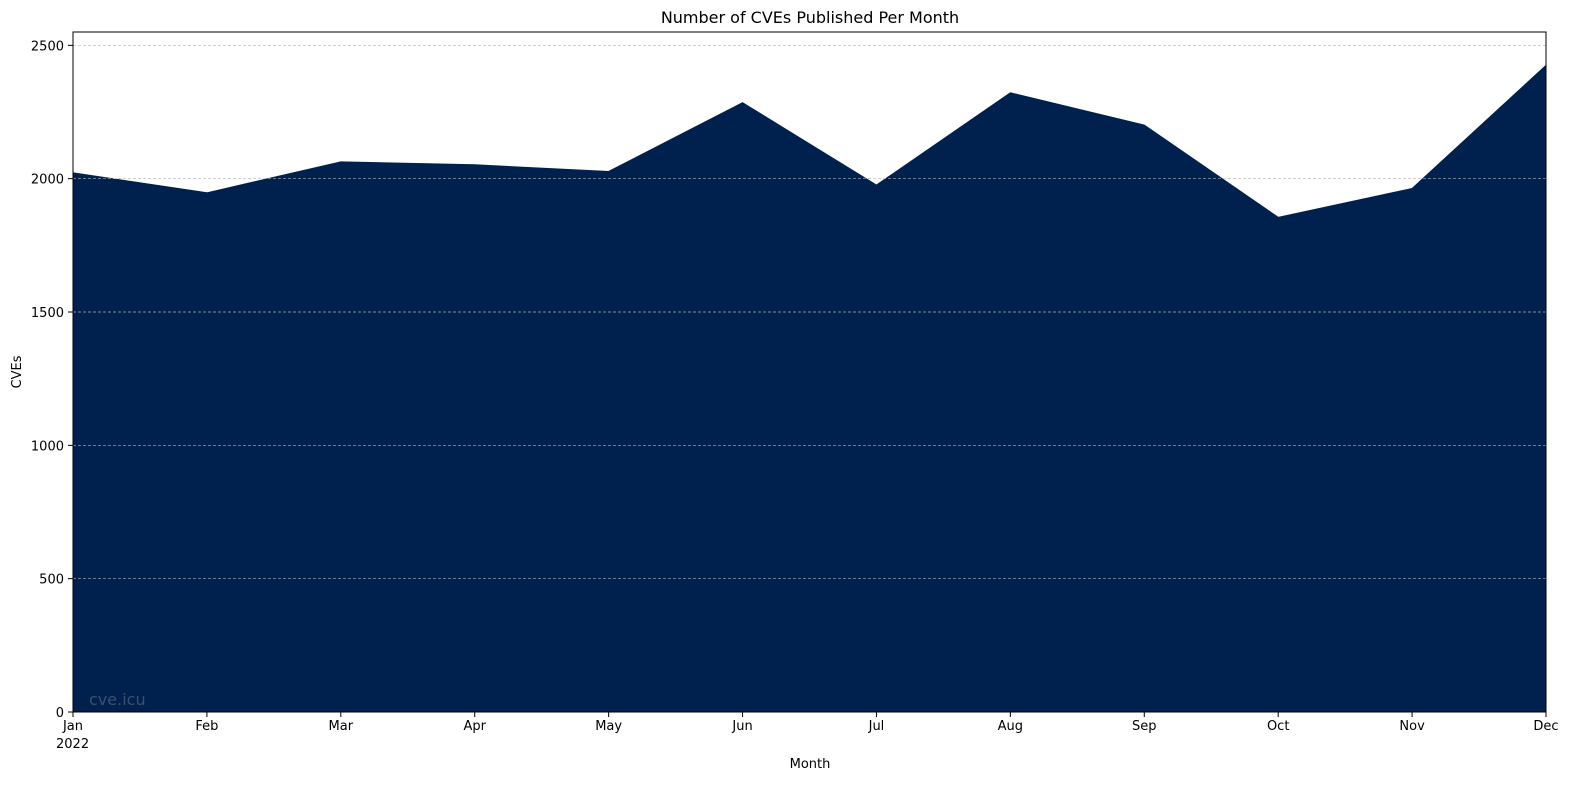  I want to click on x-tick-label-dec: Dec, so click(1545, 726).